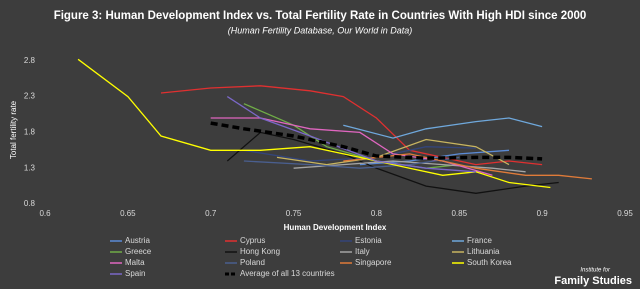 Image resolution: width=640 pixels, height=289 pixels. I want to click on legend-label: Average of all 13 countries, so click(287, 273).